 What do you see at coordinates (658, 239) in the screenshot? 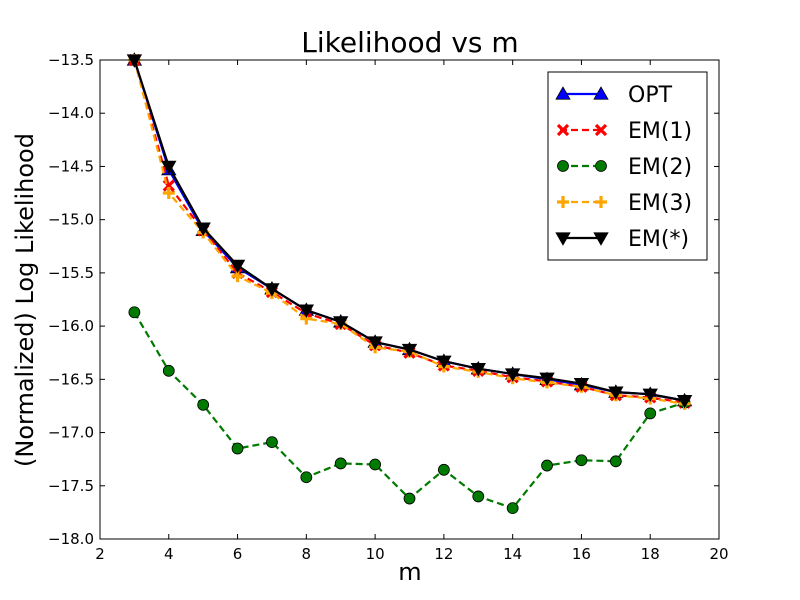
I see `legend-label: EM(*)` at bounding box center [658, 239].